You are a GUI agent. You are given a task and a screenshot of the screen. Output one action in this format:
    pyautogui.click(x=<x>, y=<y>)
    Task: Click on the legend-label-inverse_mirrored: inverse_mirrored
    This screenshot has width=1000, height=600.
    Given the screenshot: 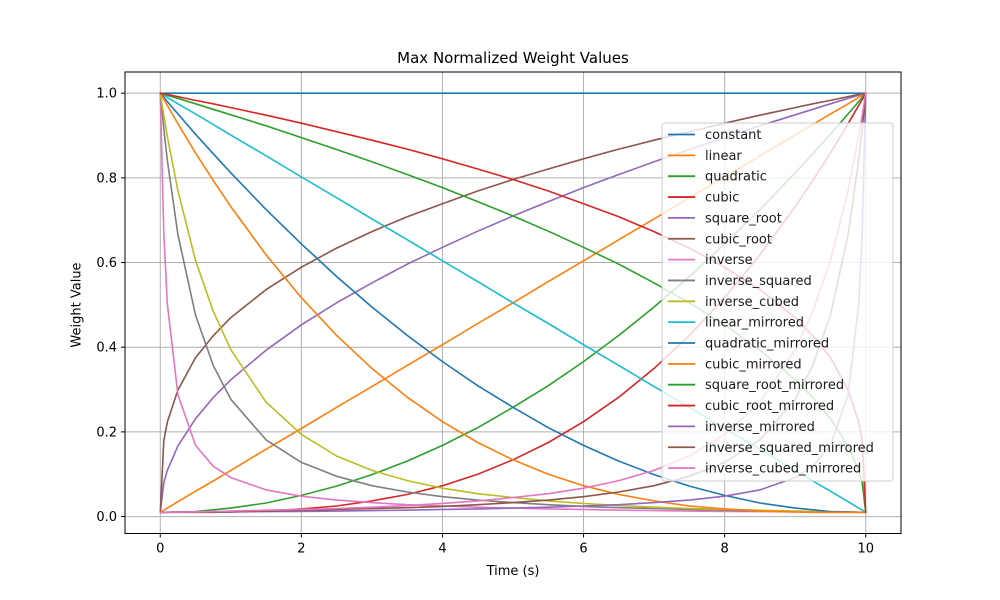 What is the action you would take?
    pyautogui.click(x=760, y=427)
    